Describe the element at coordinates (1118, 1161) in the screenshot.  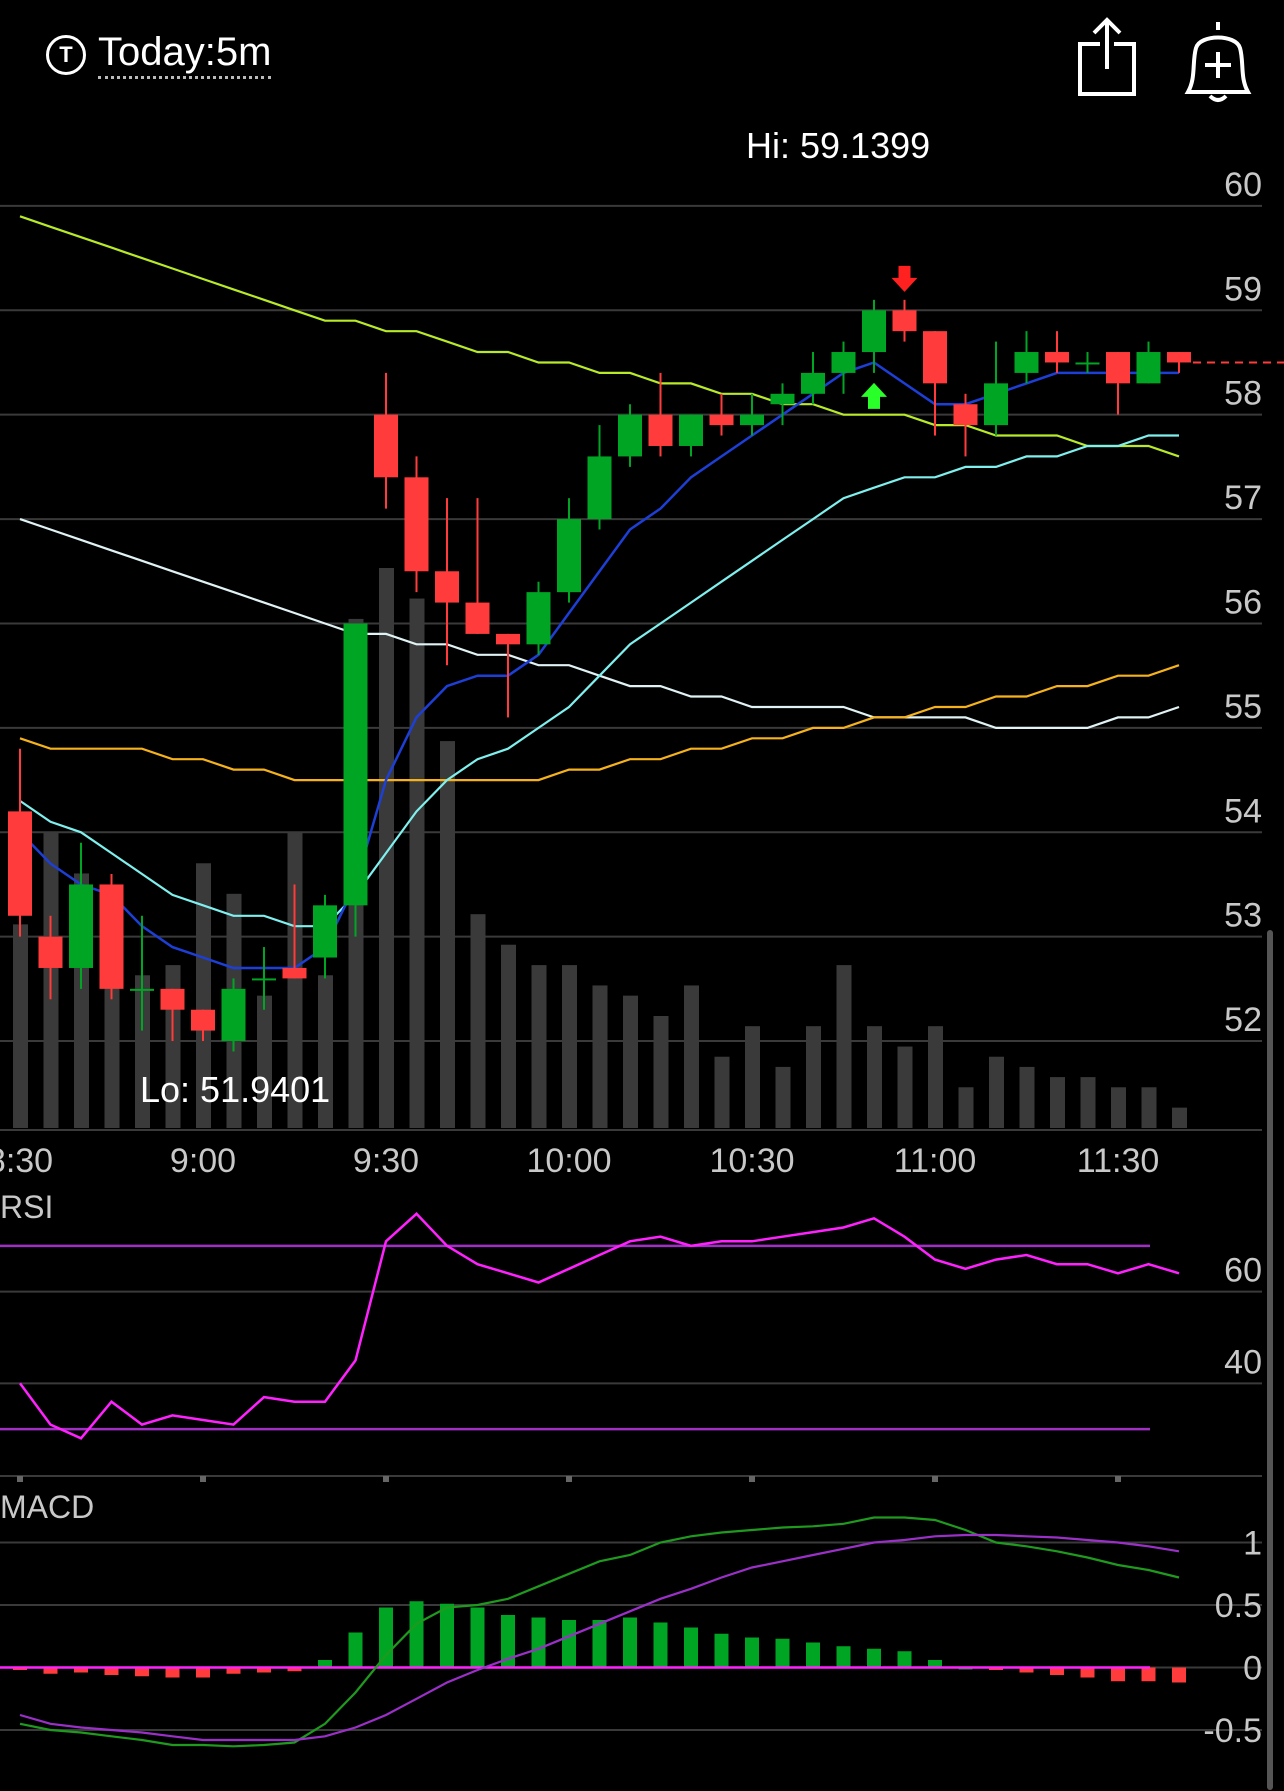
I see `x-axis-tick: 11:30` at that location.